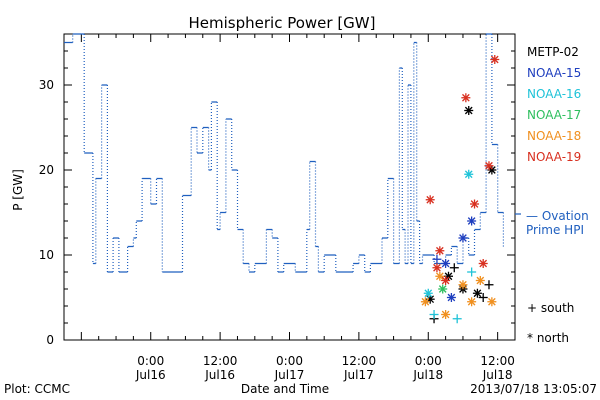  I want to click on legend-entry-noaa-15: NOAA-15, so click(554, 73).